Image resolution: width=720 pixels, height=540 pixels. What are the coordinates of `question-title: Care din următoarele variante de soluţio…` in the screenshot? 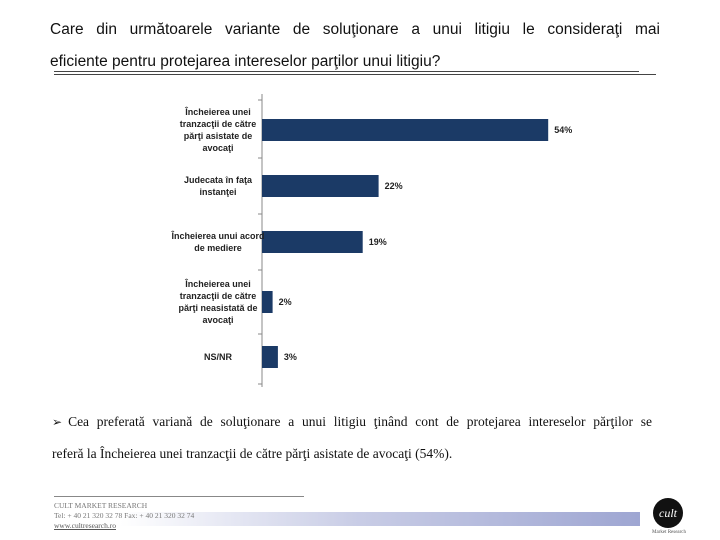 It's located at (355, 46).